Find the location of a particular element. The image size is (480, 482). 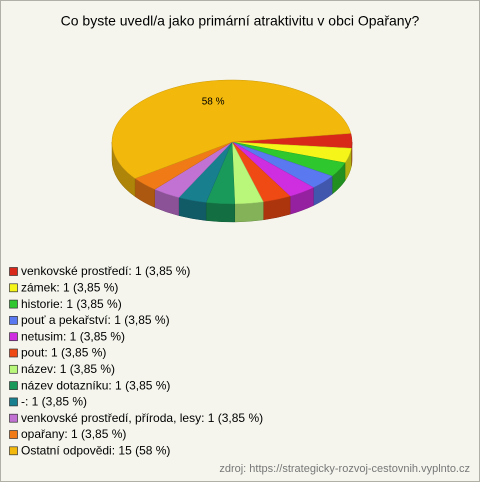

legend-label: zámek: 1 (3,85 %) is located at coordinates (69, 287).